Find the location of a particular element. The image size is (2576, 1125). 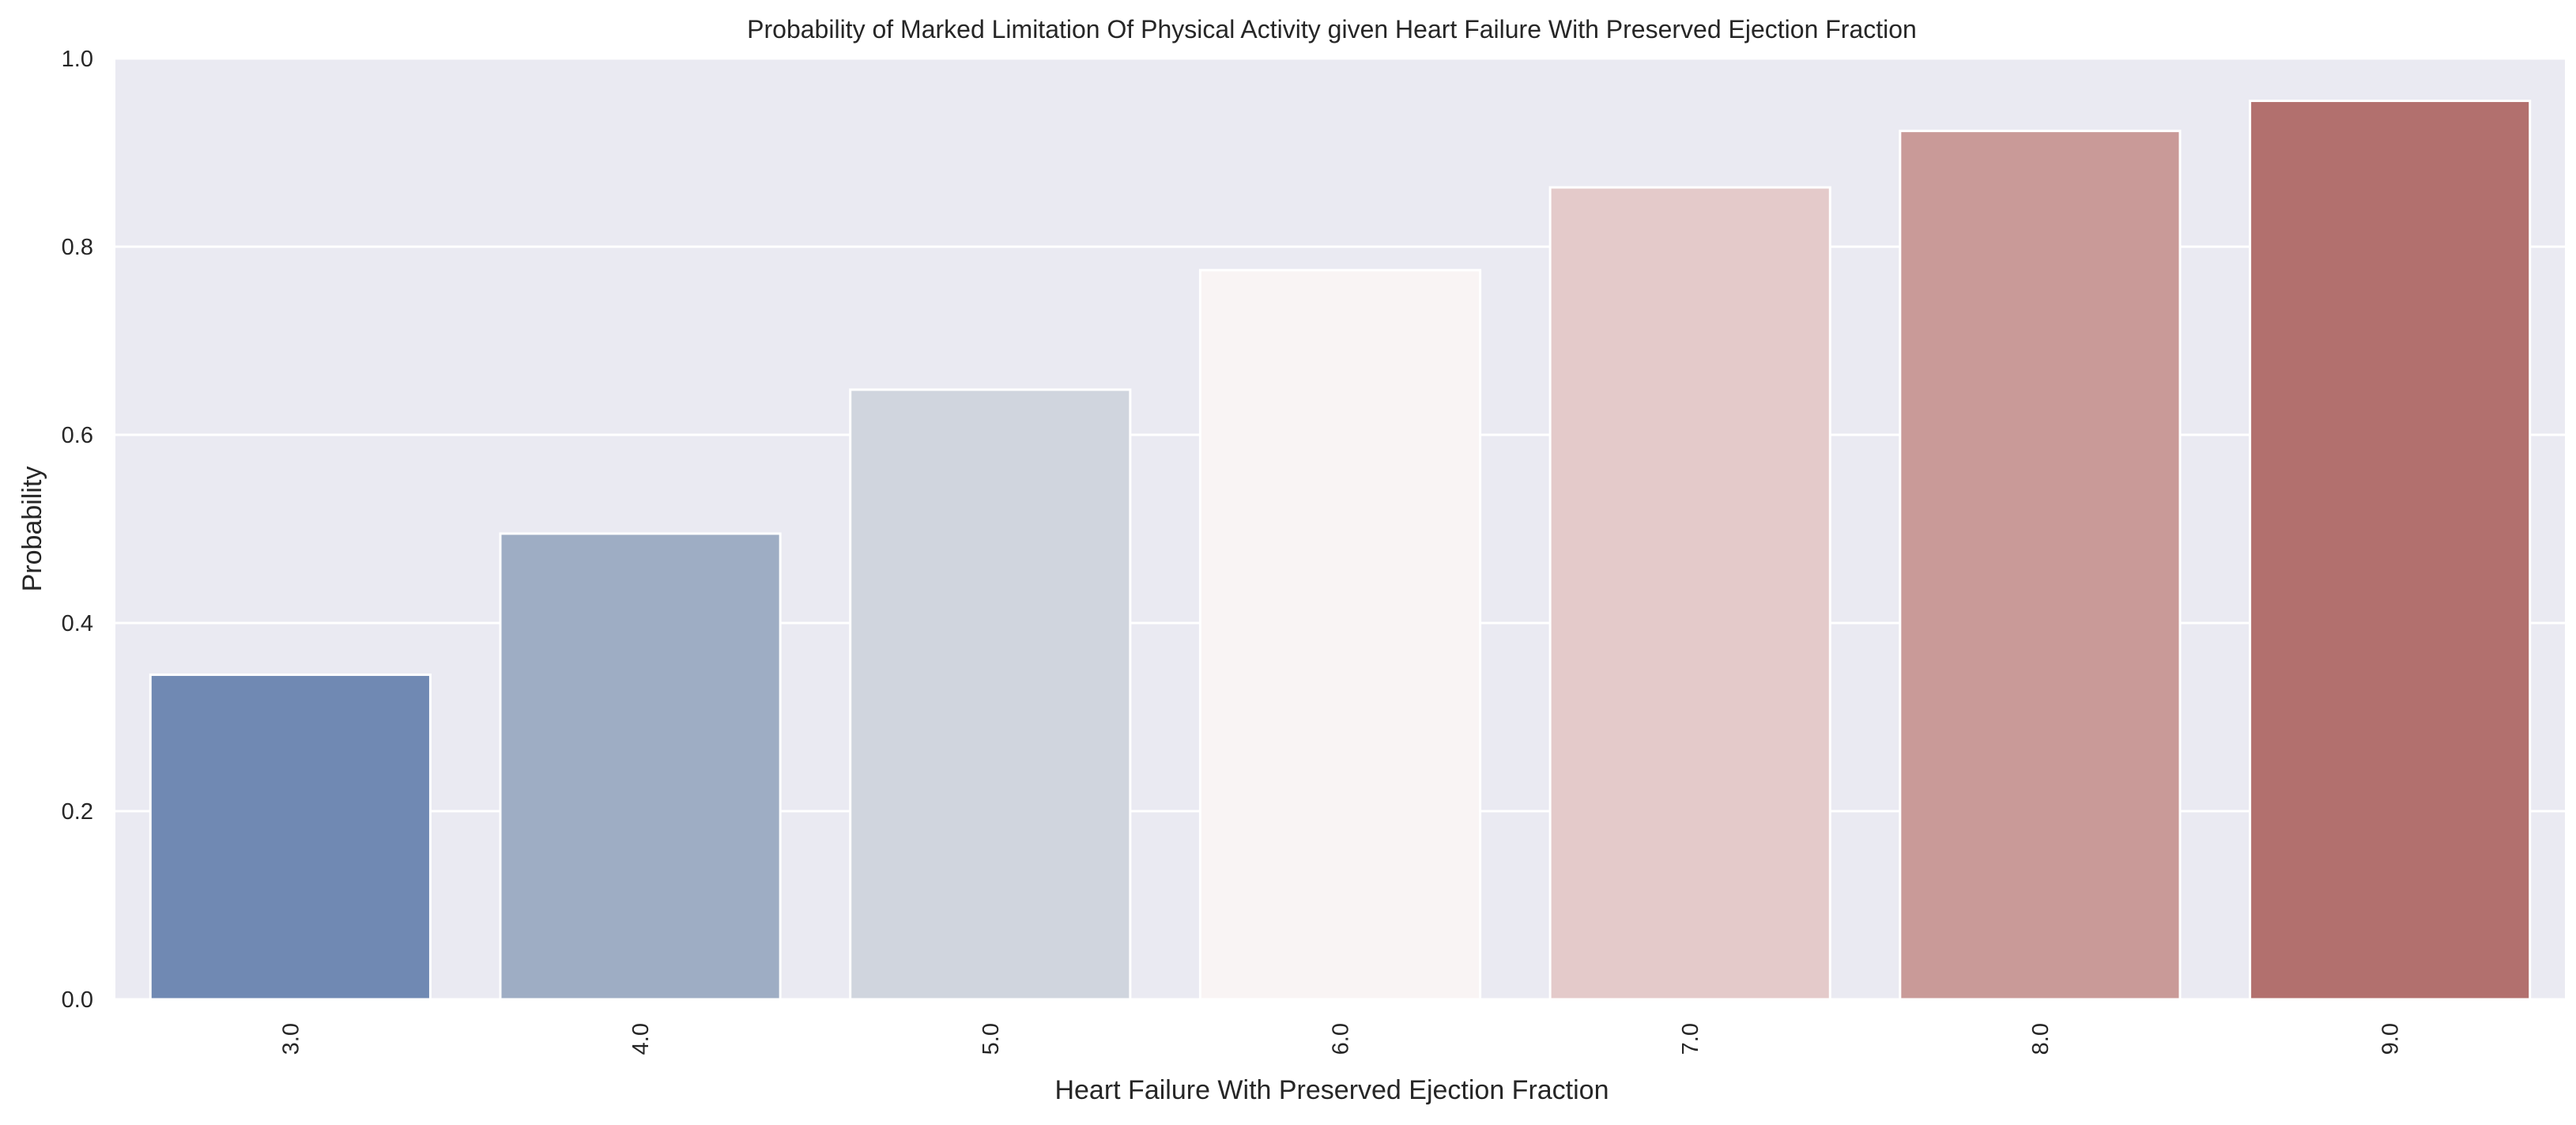

y-tick-label: 0.6 is located at coordinates (77, 435).